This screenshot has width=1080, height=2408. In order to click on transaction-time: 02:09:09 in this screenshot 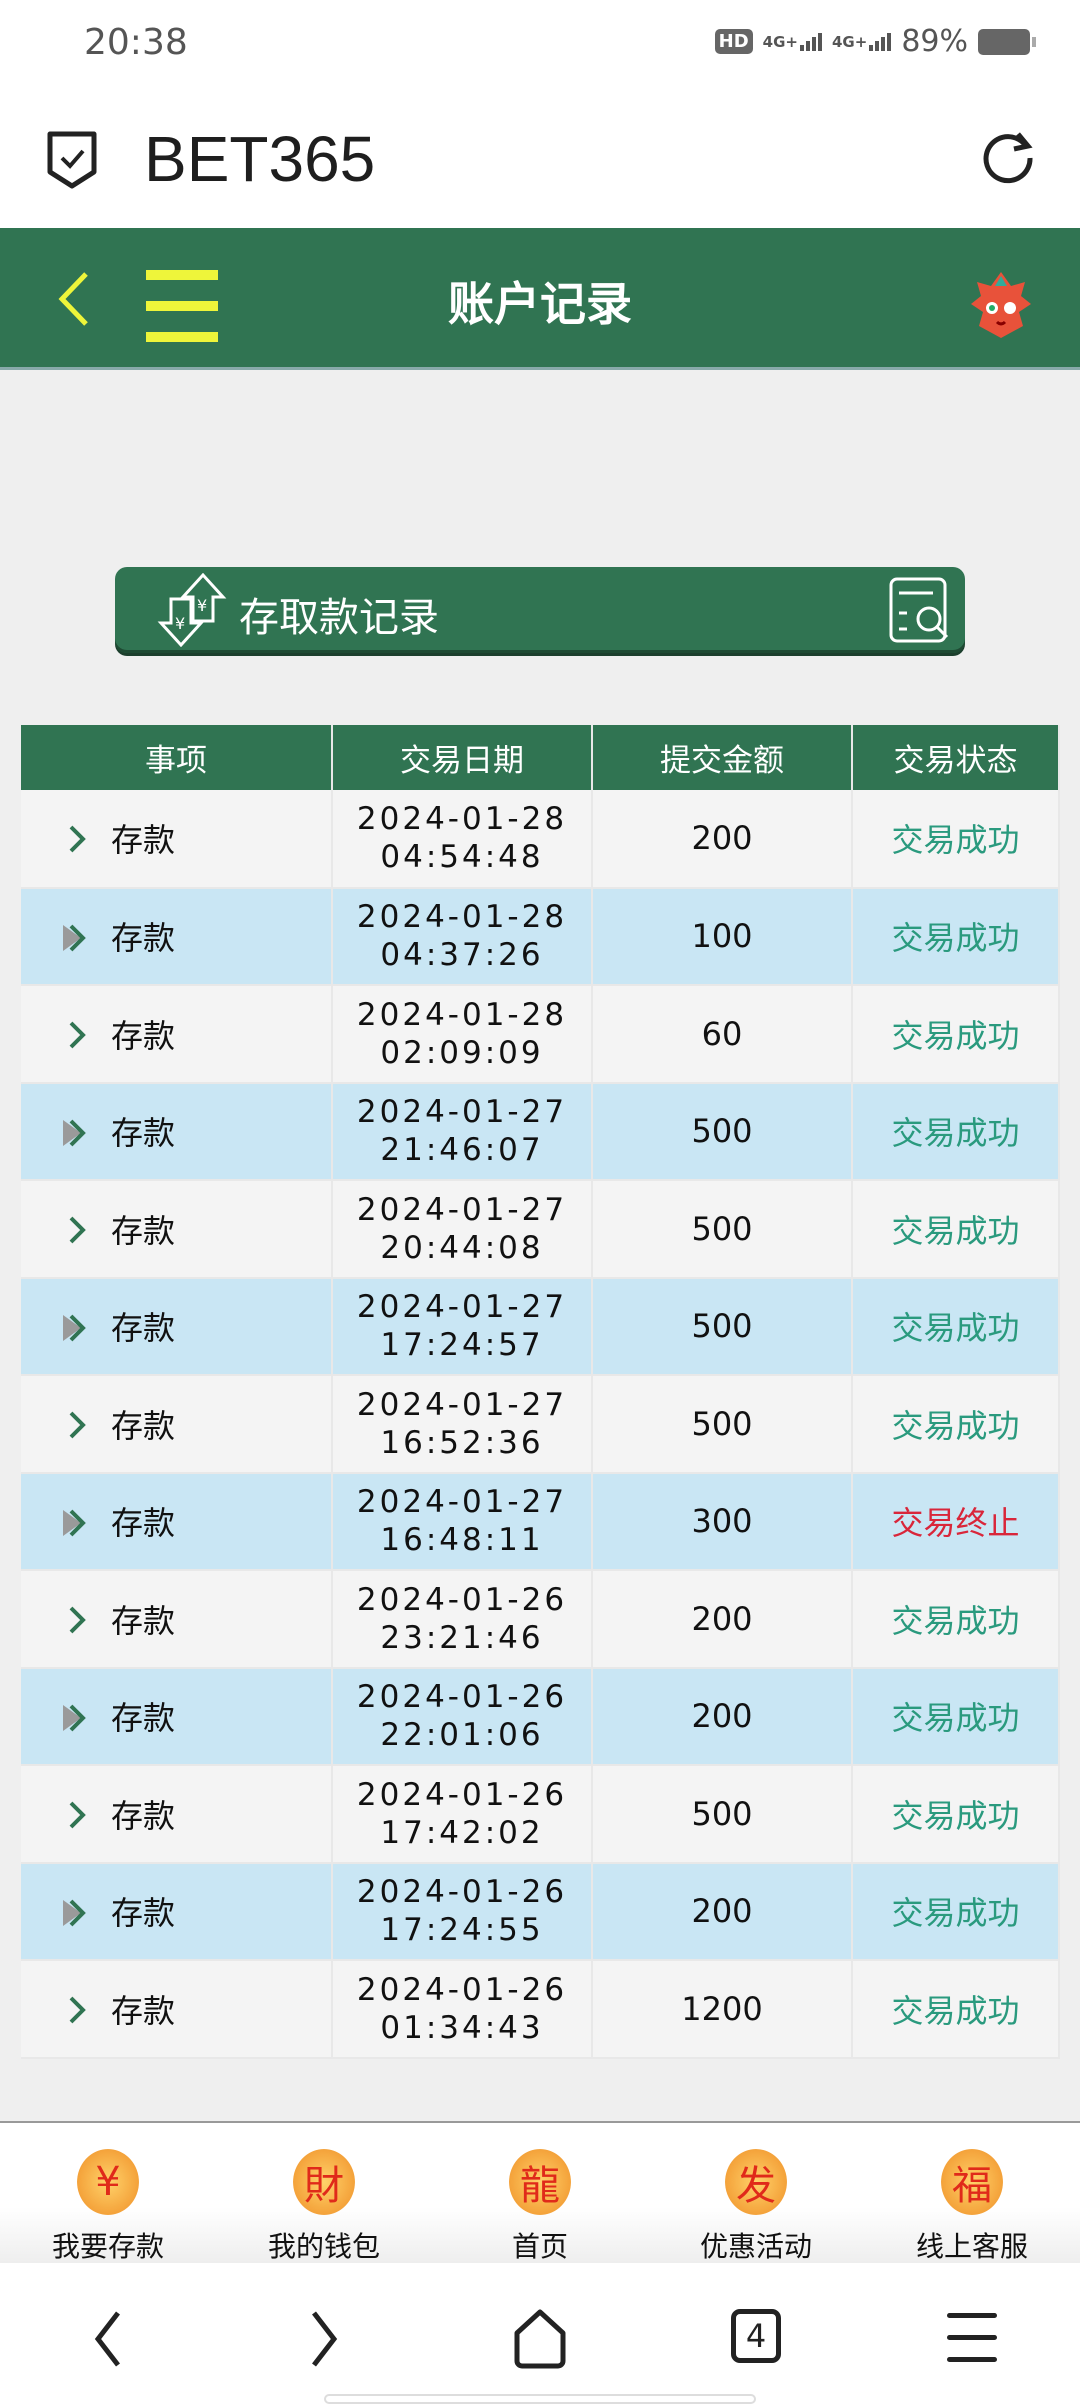, I will do `click(462, 1052)`.